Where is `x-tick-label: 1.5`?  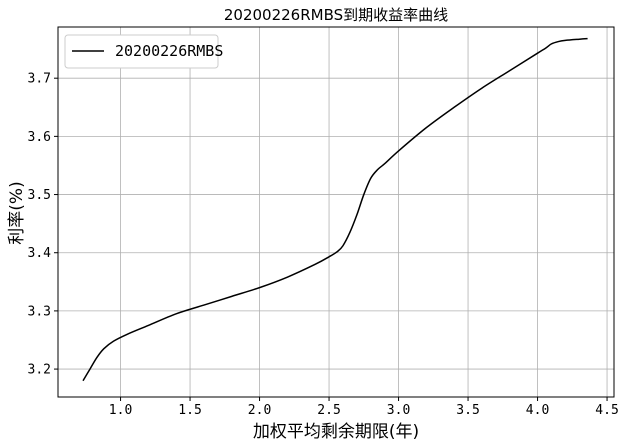
x-tick-label: 1.5 is located at coordinates (189, 410).